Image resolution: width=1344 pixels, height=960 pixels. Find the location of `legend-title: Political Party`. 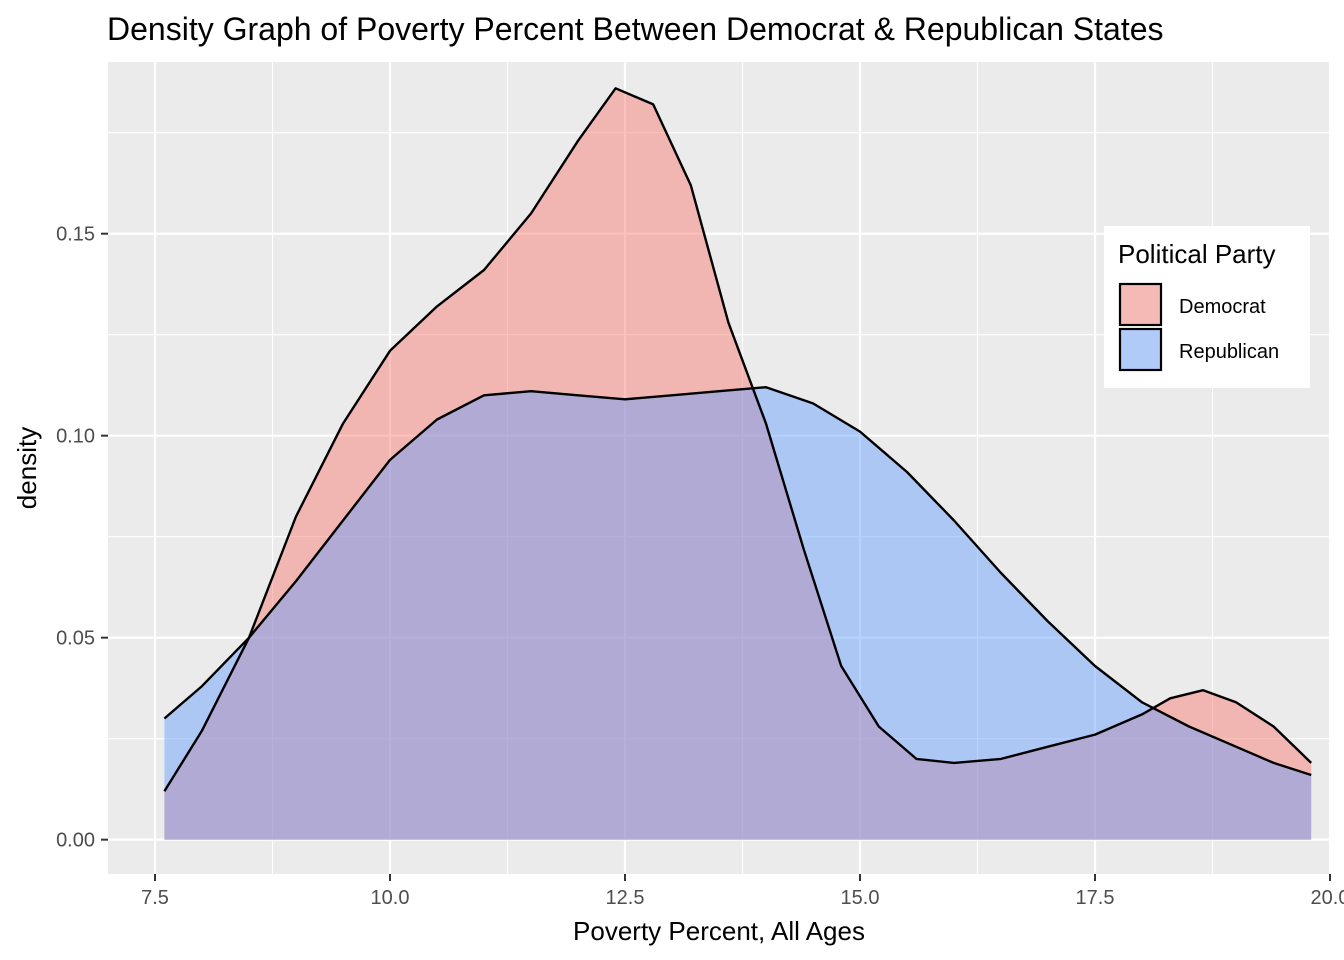

legend-title: Political Party is located at coordinates (1197, 254).